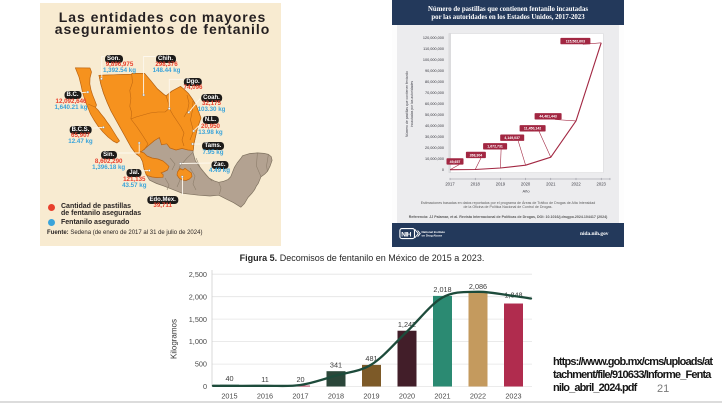  Describe the element at coordinates (476, 155) in the screenshot. I see `svg-text: 268,304` at that location.